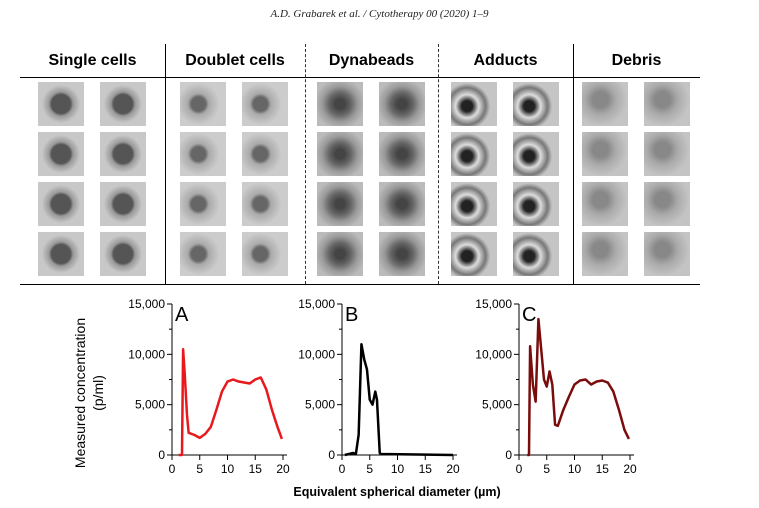  Describe the element at coordinates (396, 492) in the screenshot. I see `x-axis-label: Equivalent spherical diameter (µm)` at that location.